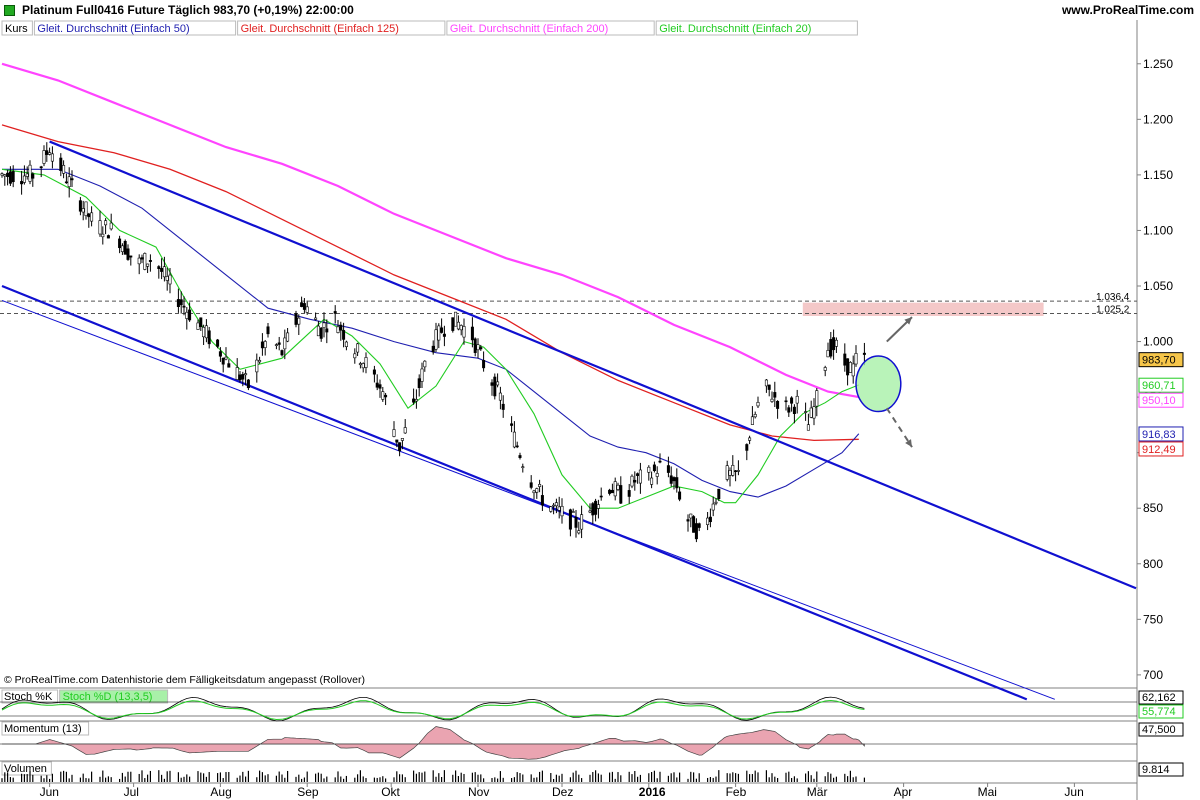 This screenshot has height=800, width=1200. What do you see at coordinates (320, 29) in the screenshot?
I see `legend-label: Gleit. Durchschnitt (Einfach 125)` at bounding box center [320, 29].